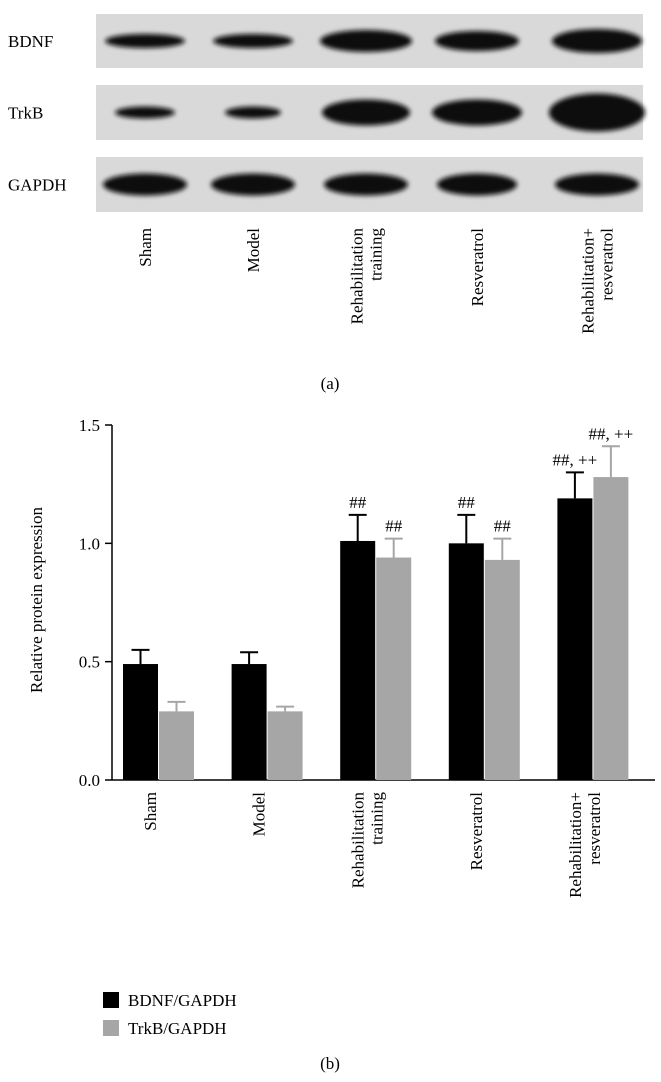 This screenshot has height=1082, width=661. What do you see at coordinates (36, 600) in the screenshot?
I see `y-axis-title: Relative protein expression` at bounding box center [36, 600].